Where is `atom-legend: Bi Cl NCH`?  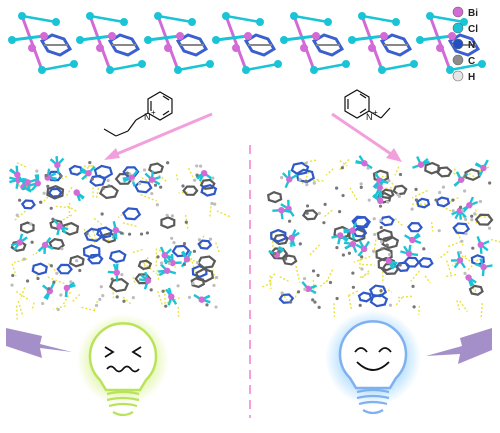 atom-legend: Bi Cl NCH is located at coordinates (465, 44).